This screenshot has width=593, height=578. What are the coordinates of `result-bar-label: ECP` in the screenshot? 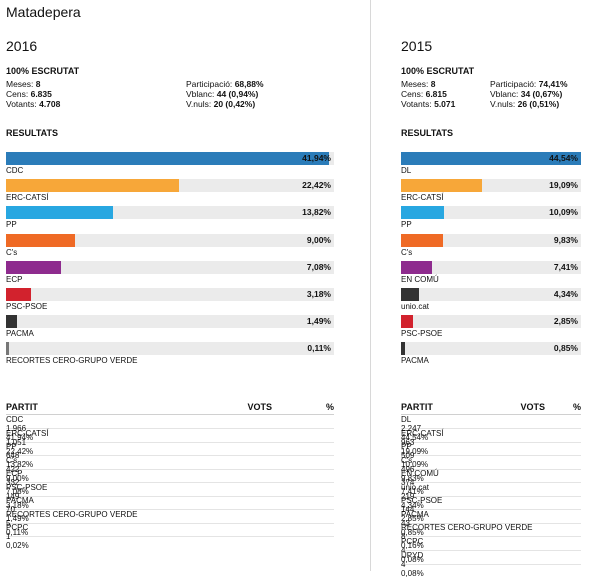 It's located at (14, 279).